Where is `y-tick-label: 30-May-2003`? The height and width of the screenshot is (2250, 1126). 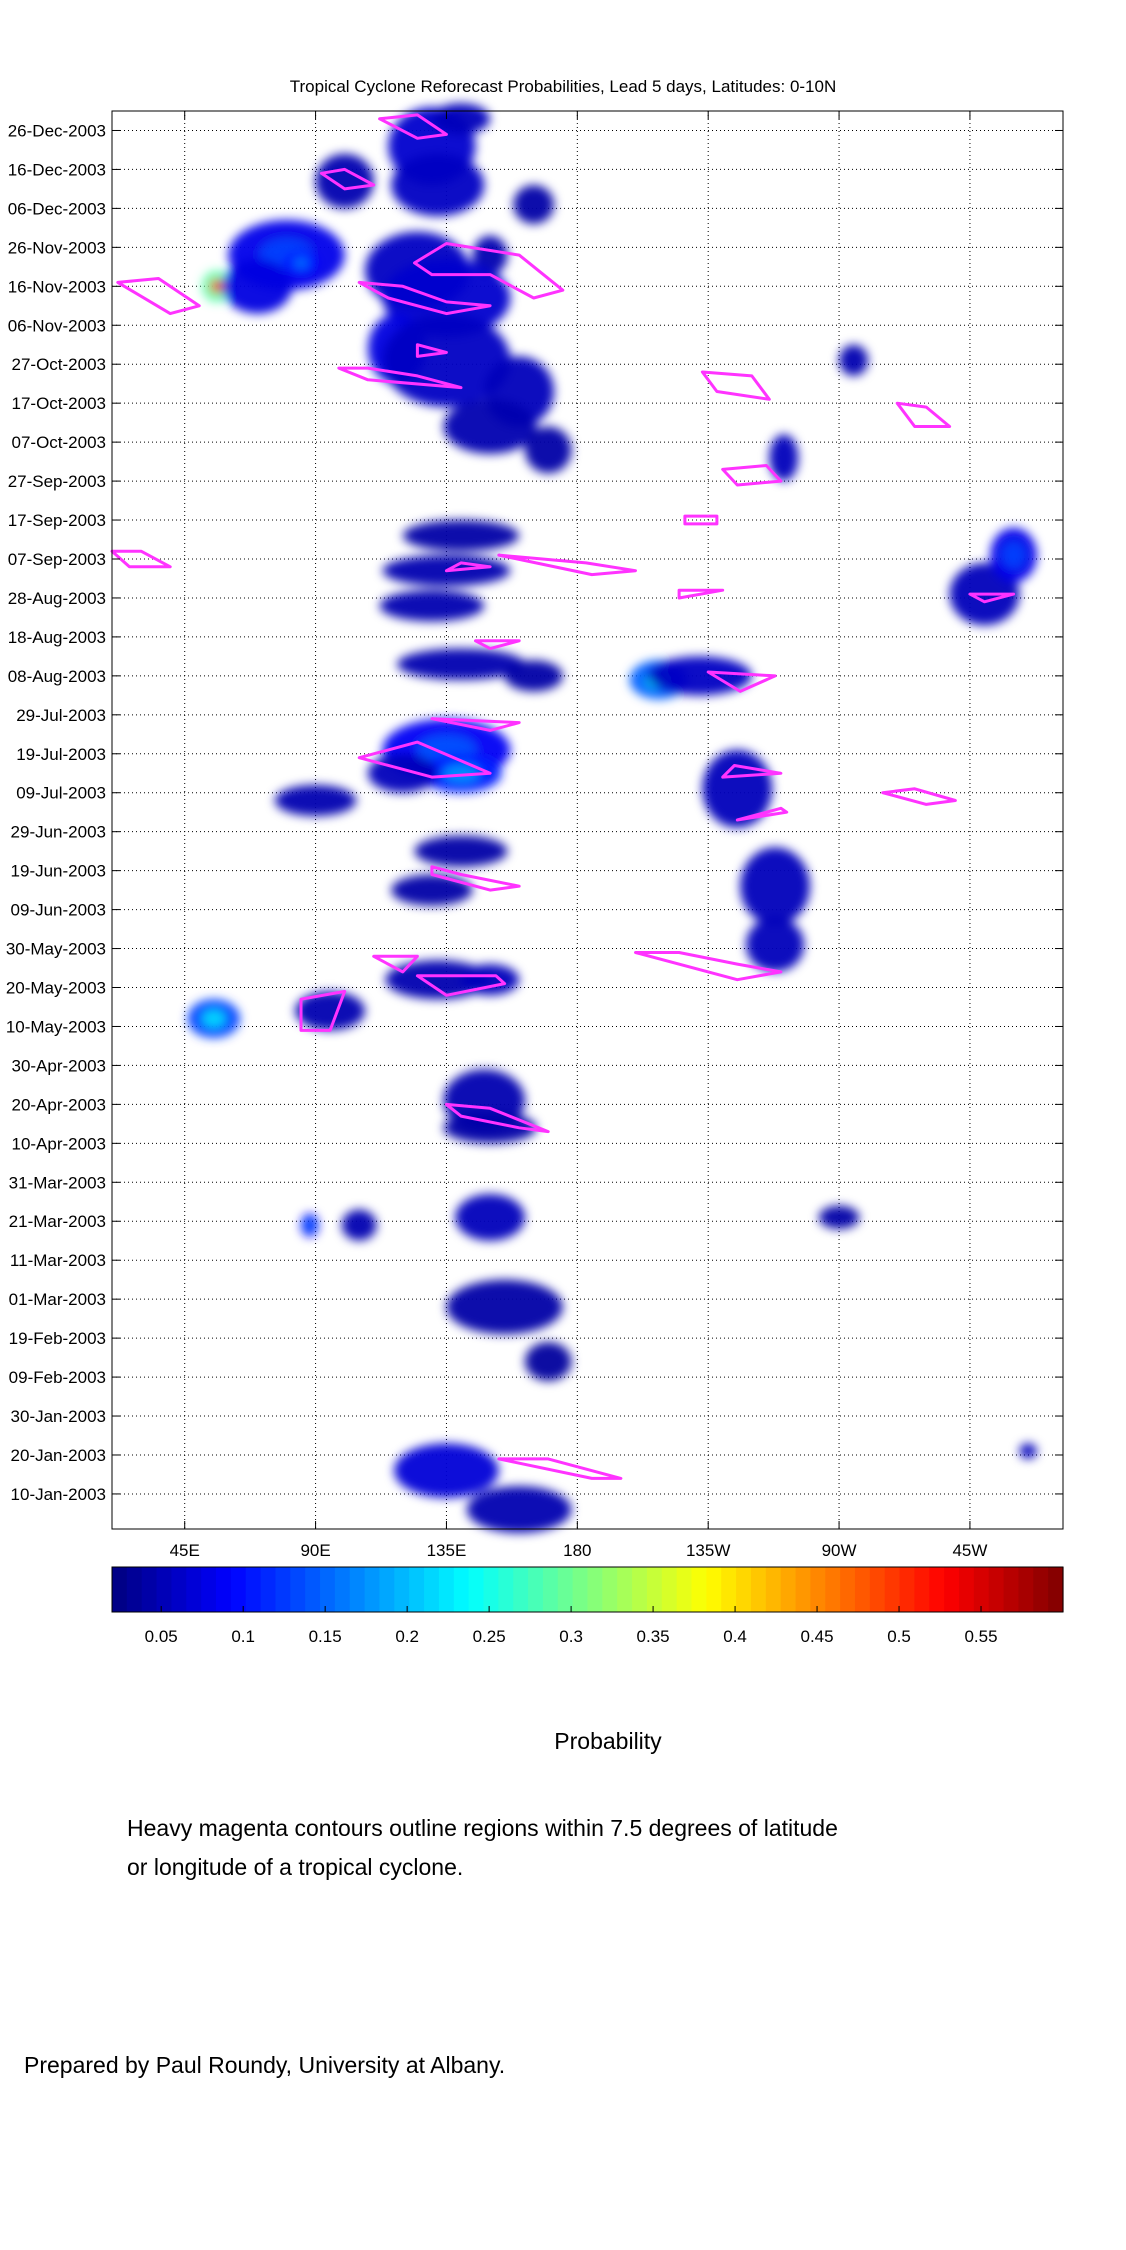
y-tick-label: 30-May-2003 is located at coordinates (56, 949).